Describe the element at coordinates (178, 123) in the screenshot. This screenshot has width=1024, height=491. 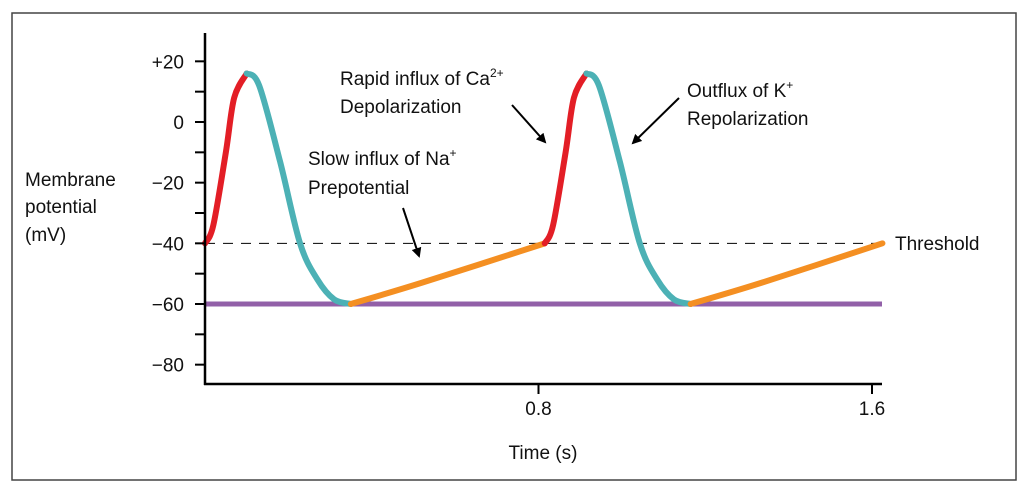
I see `y-tick-label: 0` at that location.